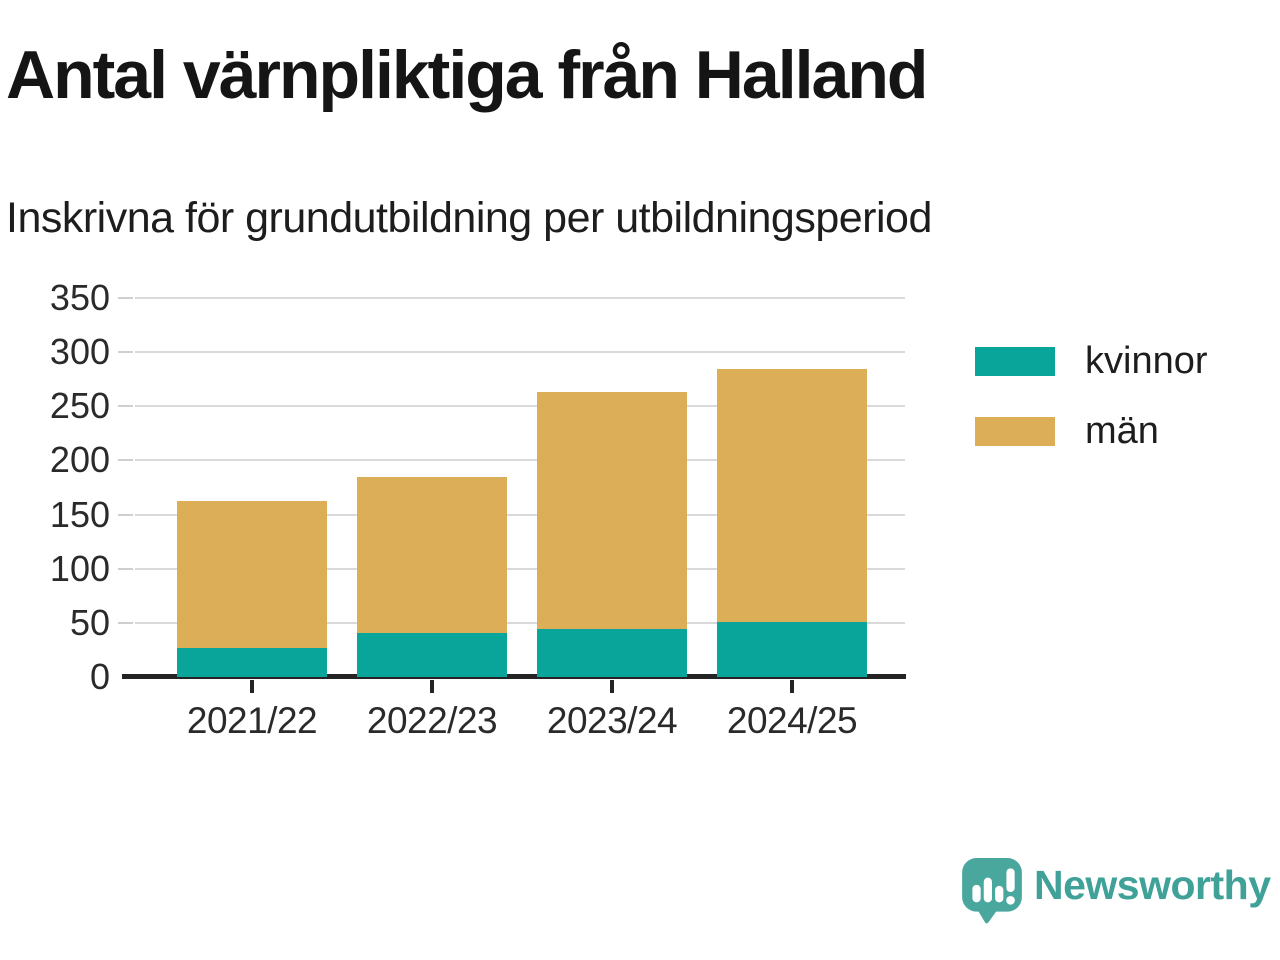  I want to click on bar-group-2021/22, so click(252, 588).